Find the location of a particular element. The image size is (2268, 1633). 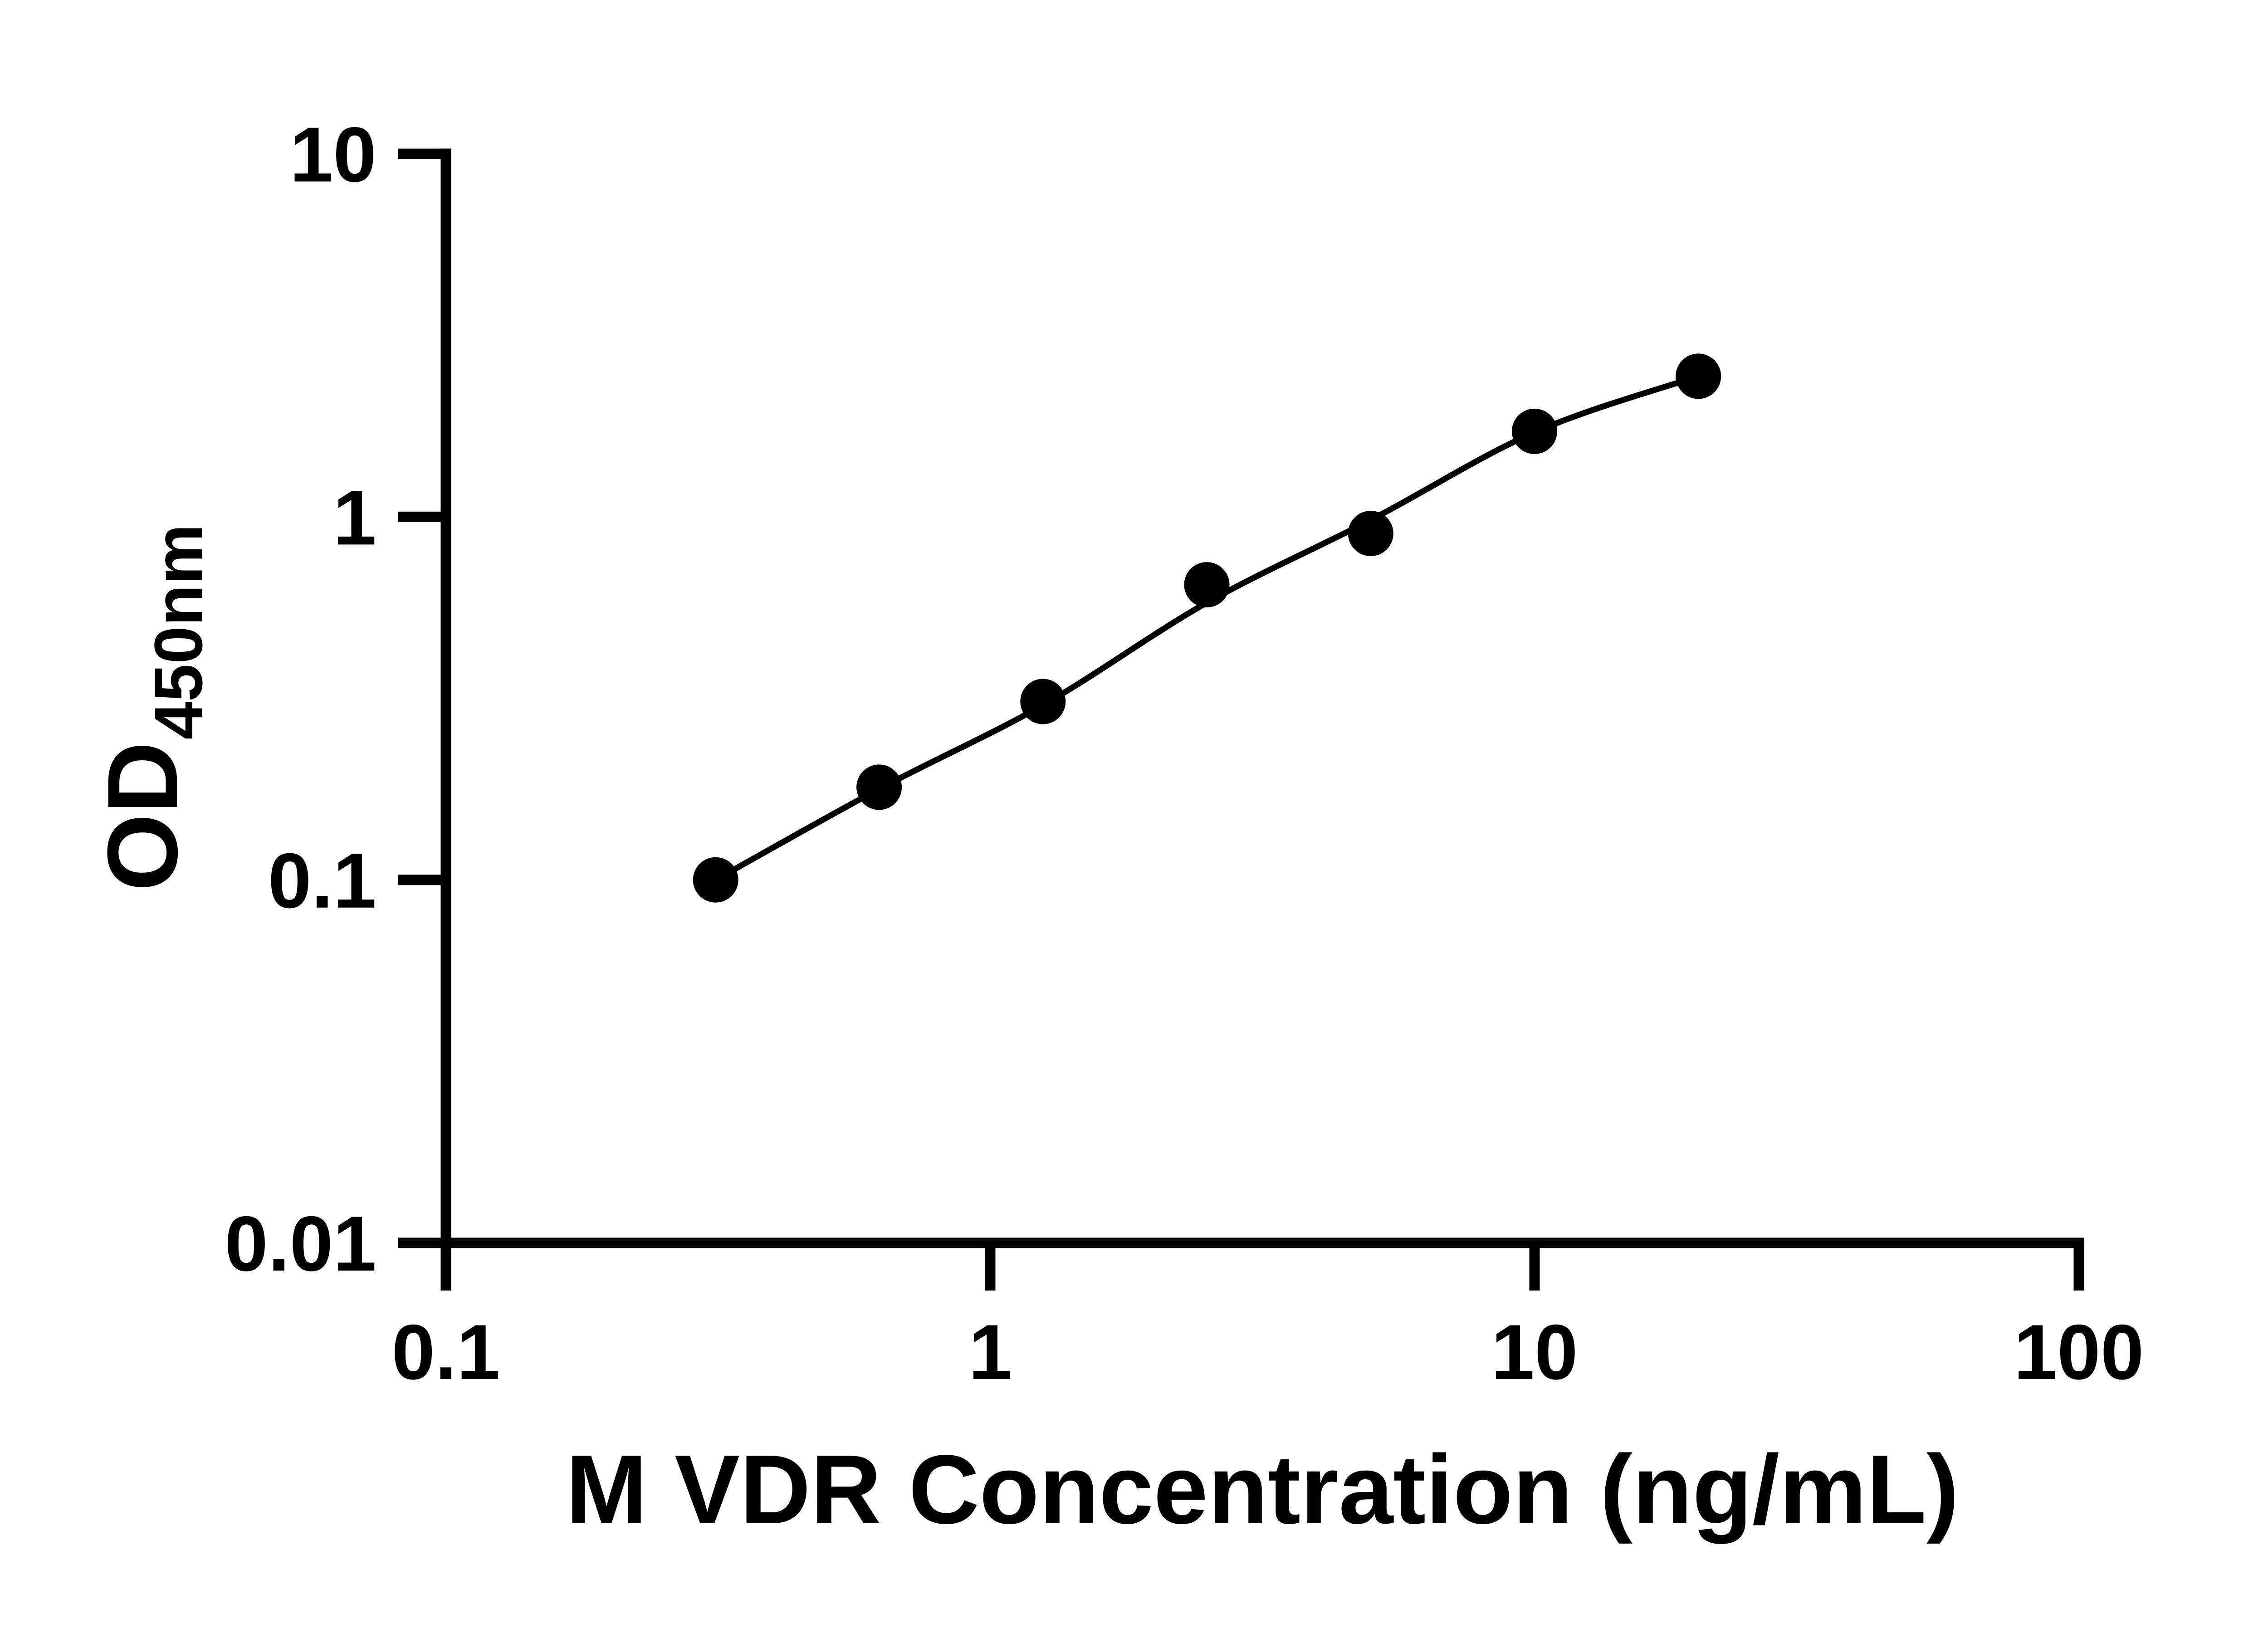

y-axis-title: OD 450nm is located at coordinates (151, 707).